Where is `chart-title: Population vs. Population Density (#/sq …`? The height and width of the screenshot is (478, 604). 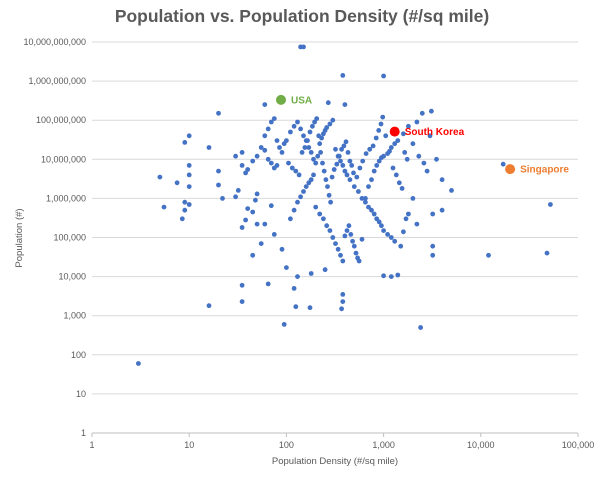
chart-title: Population vs. Population Density (#/sq … is located at coordinates (302, 16).